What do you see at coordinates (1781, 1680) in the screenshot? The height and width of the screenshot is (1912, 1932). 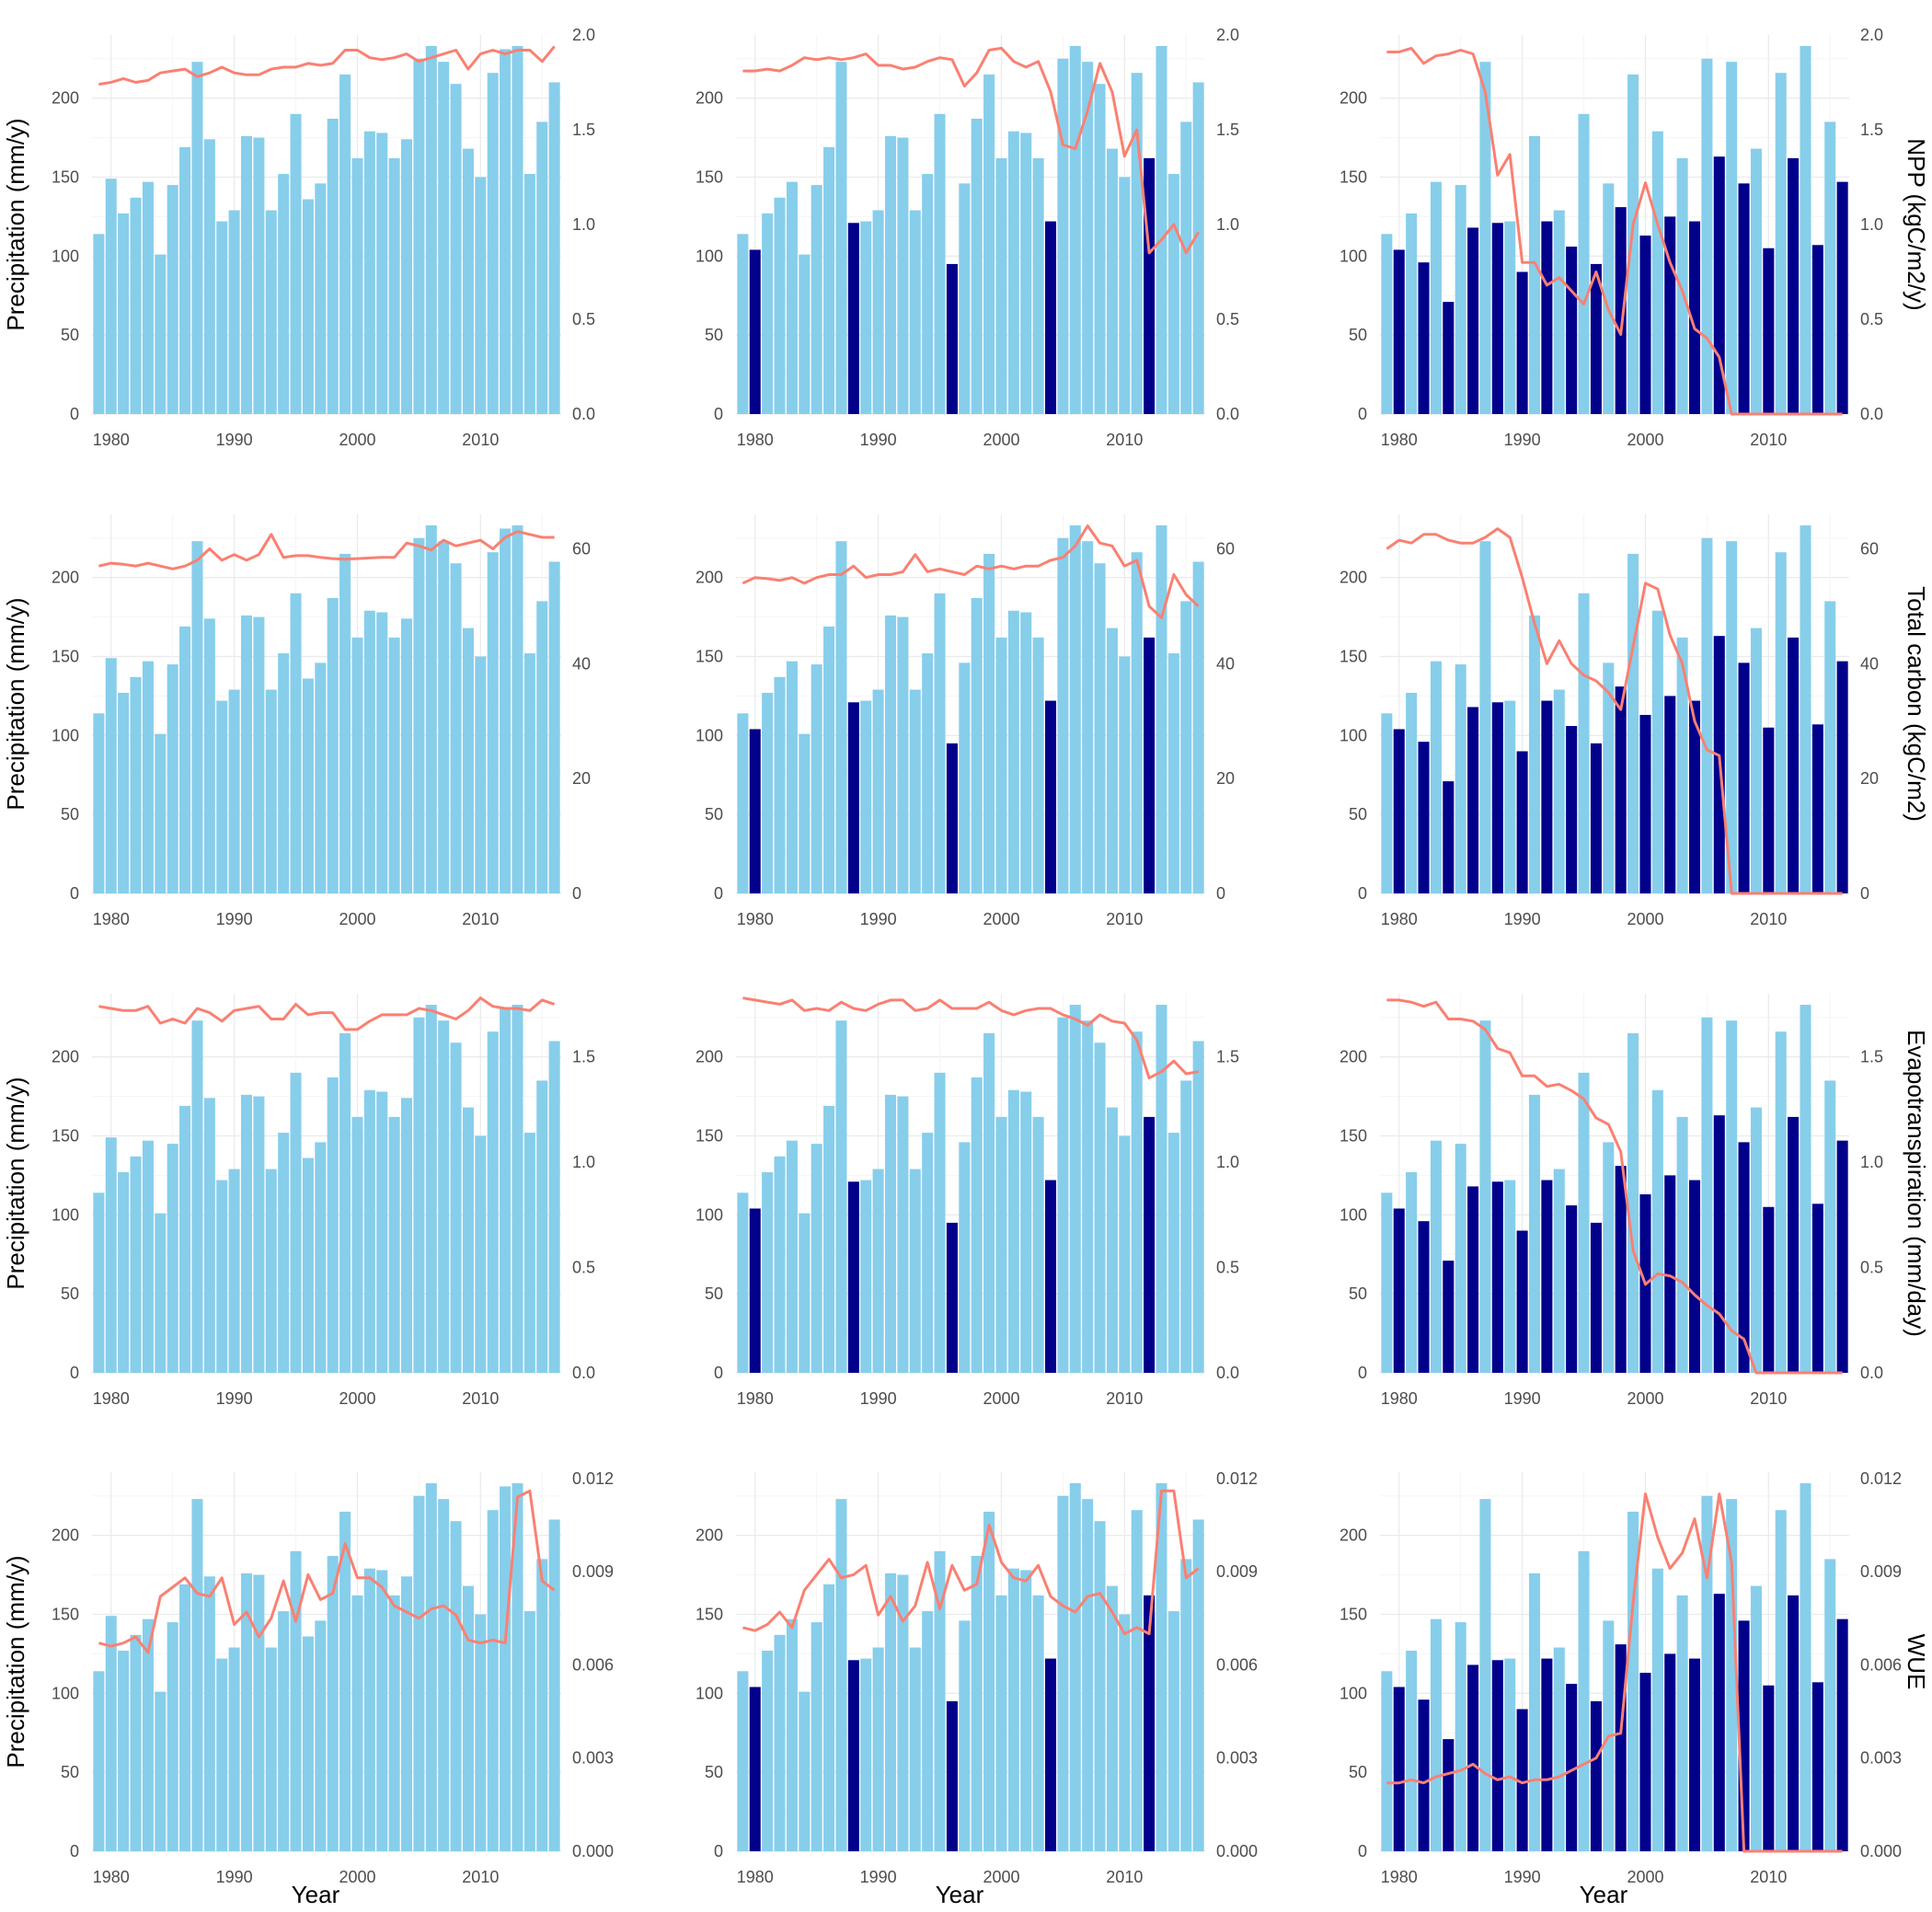 I see `r4-c3-precip-bar` at bounding box center [1781, 1680].